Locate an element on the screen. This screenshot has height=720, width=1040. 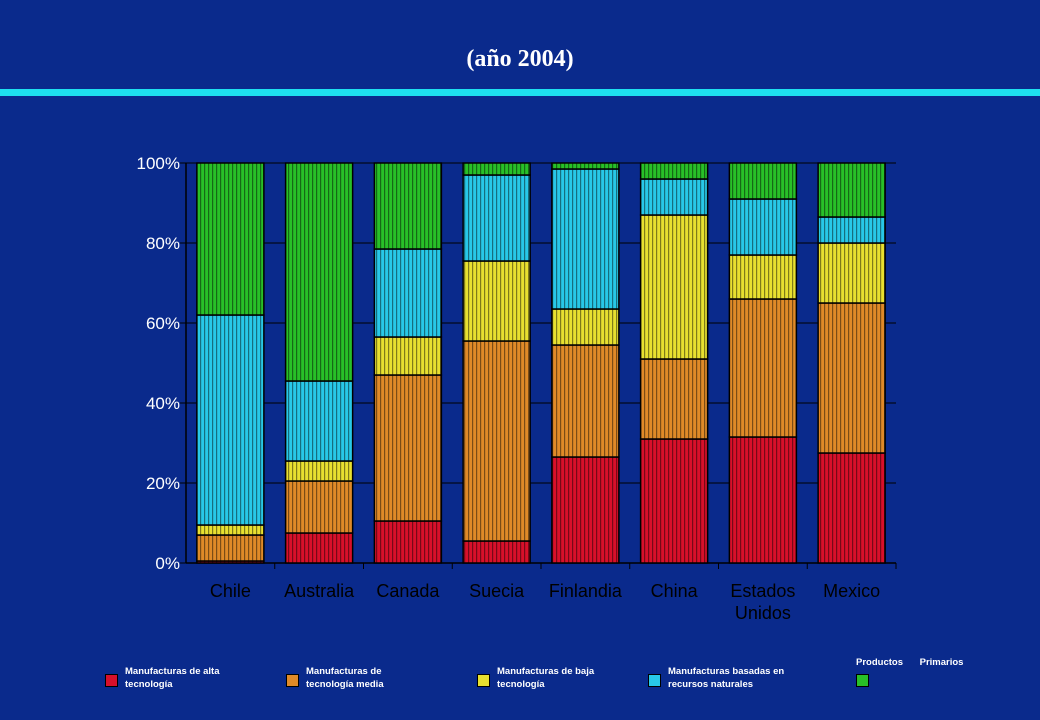
y-tick-label: 40% is located at coordinates (163, 403).